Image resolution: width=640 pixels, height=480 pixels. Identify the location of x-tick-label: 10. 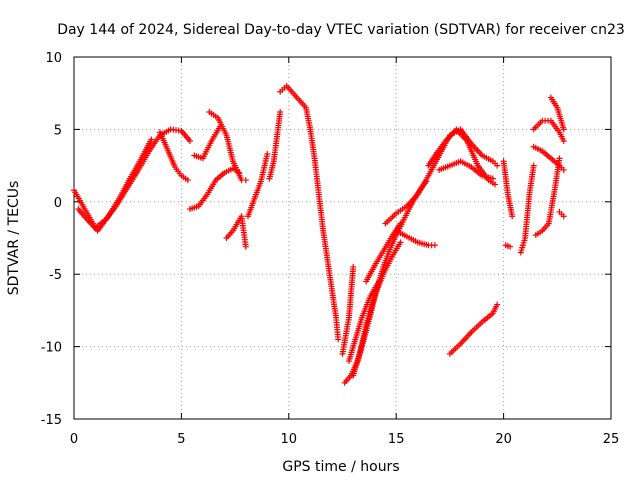
(289, 439).